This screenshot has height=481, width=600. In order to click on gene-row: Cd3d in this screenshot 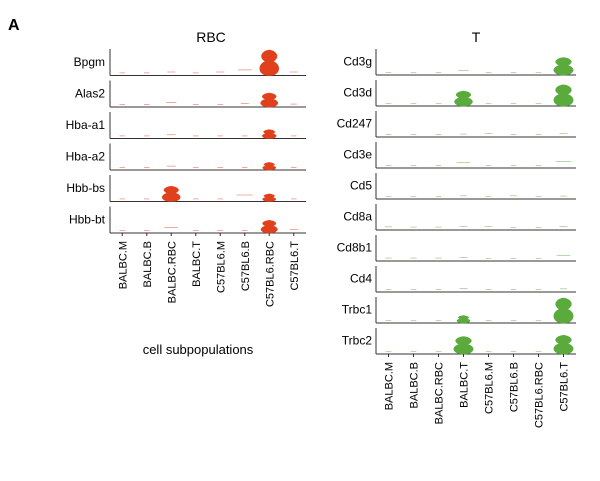, I will do `click(459, 93)`.